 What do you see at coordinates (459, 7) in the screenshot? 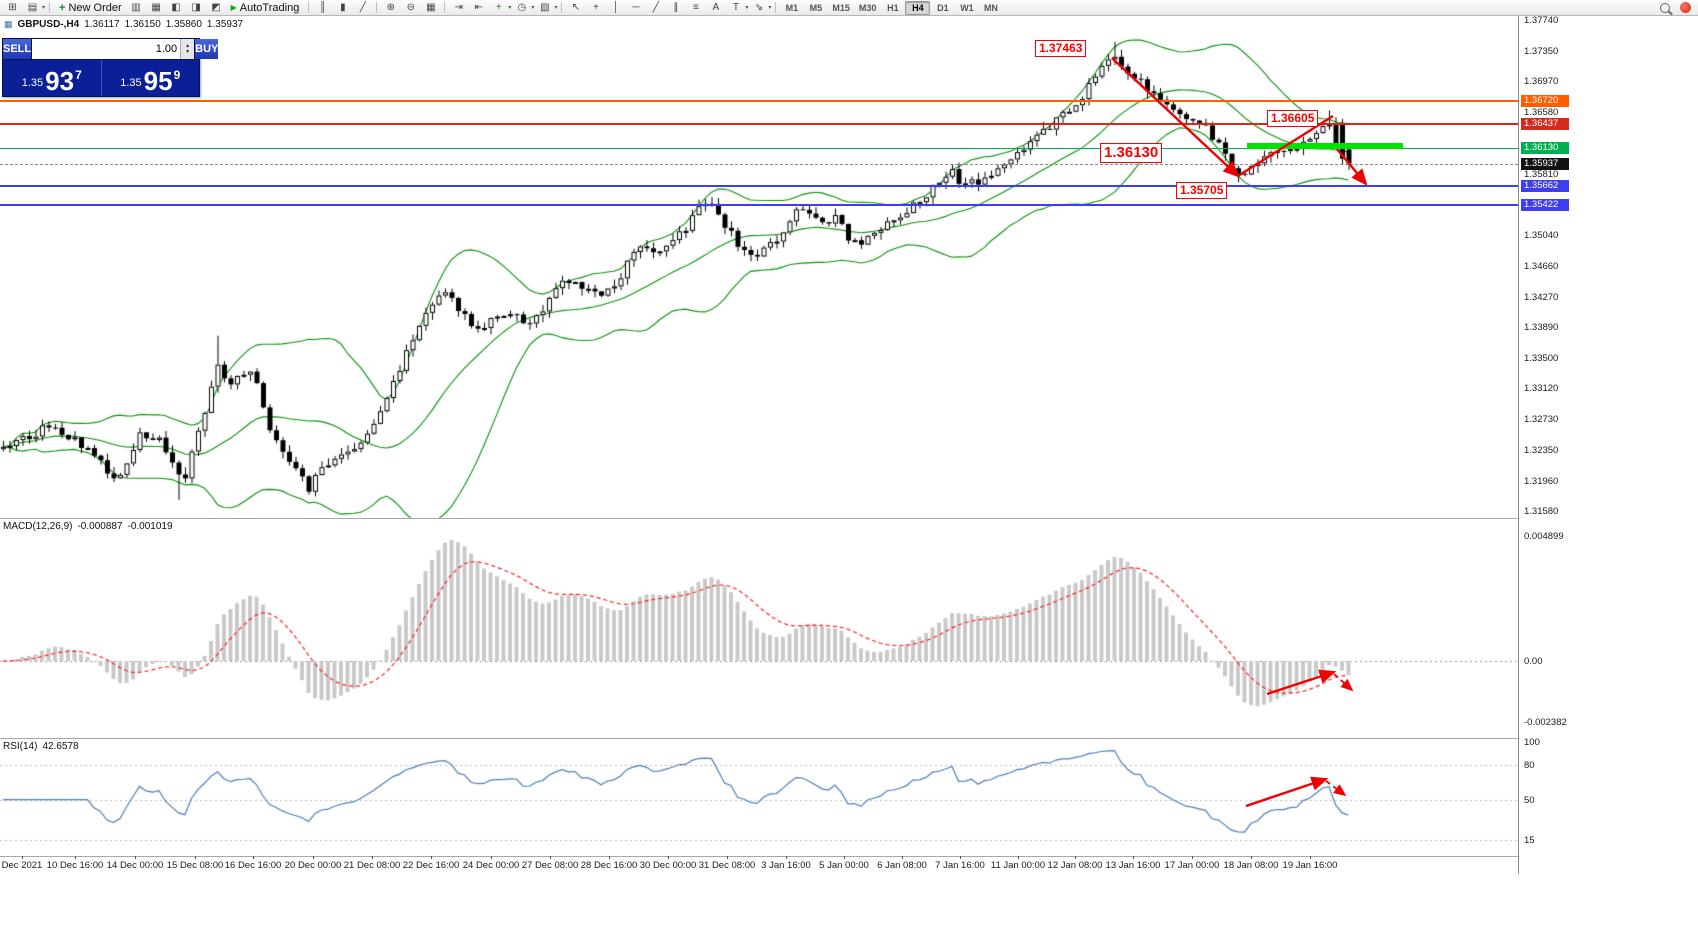
I see `auto-scroll-icon: ⇥` at bounding box center [459, 7].